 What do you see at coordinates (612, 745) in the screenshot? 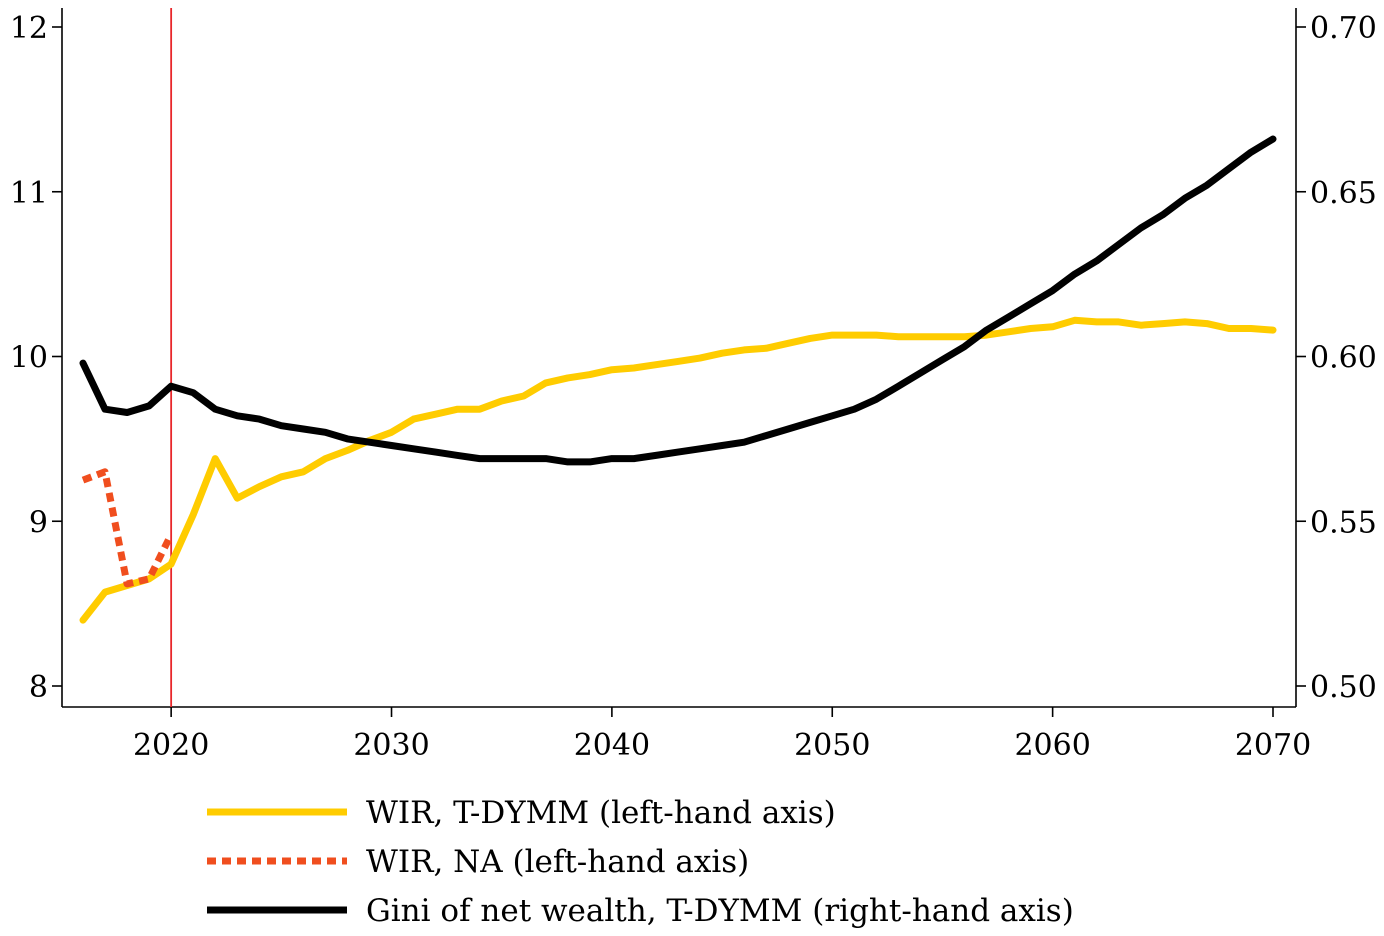
I see `x-tick-label: 2040` at bounding box center [612, 745].